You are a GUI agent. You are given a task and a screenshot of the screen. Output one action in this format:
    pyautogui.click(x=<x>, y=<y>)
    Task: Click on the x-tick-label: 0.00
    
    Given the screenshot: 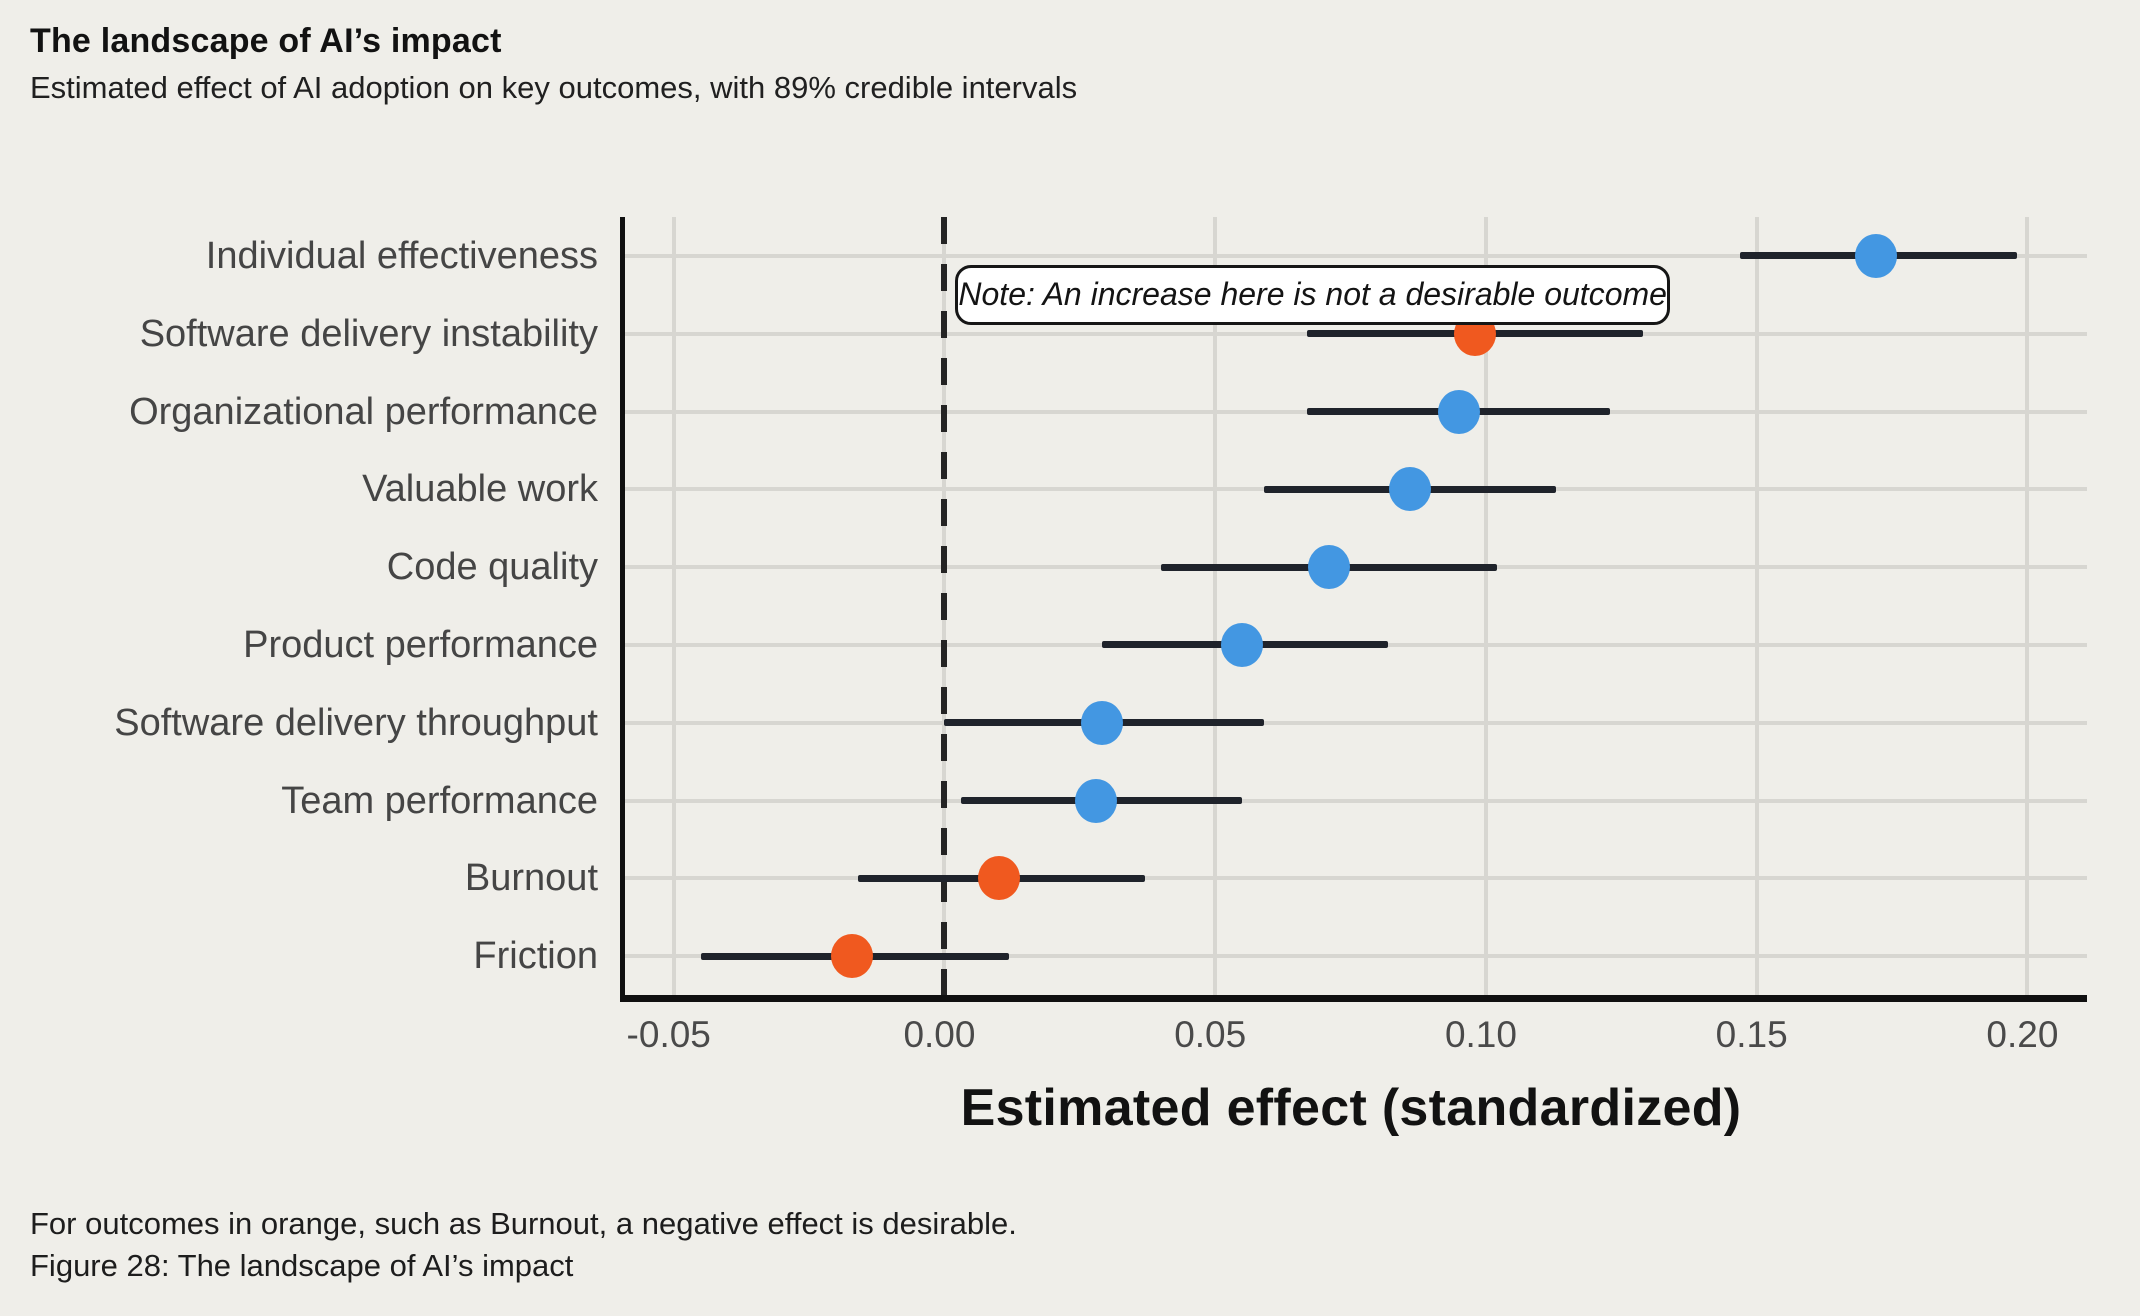 What is the action you would take?
    pyautogui.click(x=939, y=1034)
    